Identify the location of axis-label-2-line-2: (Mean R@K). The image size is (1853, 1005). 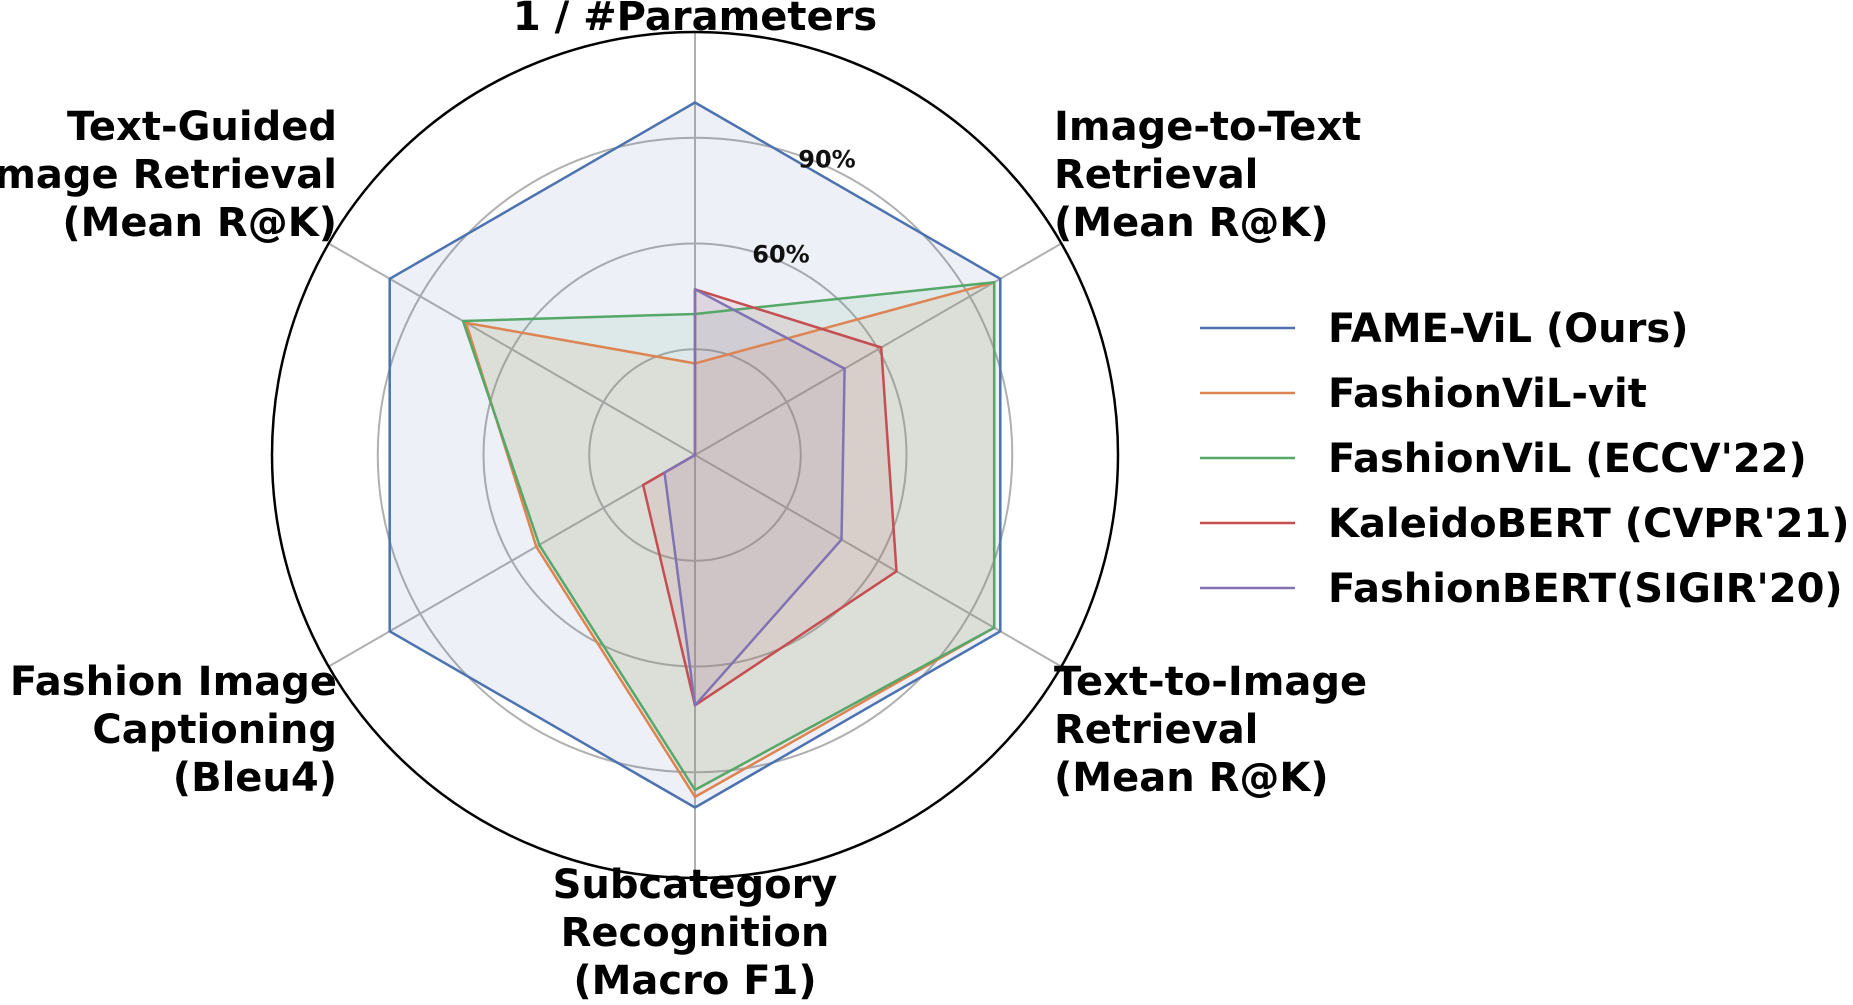
(1191, 778).